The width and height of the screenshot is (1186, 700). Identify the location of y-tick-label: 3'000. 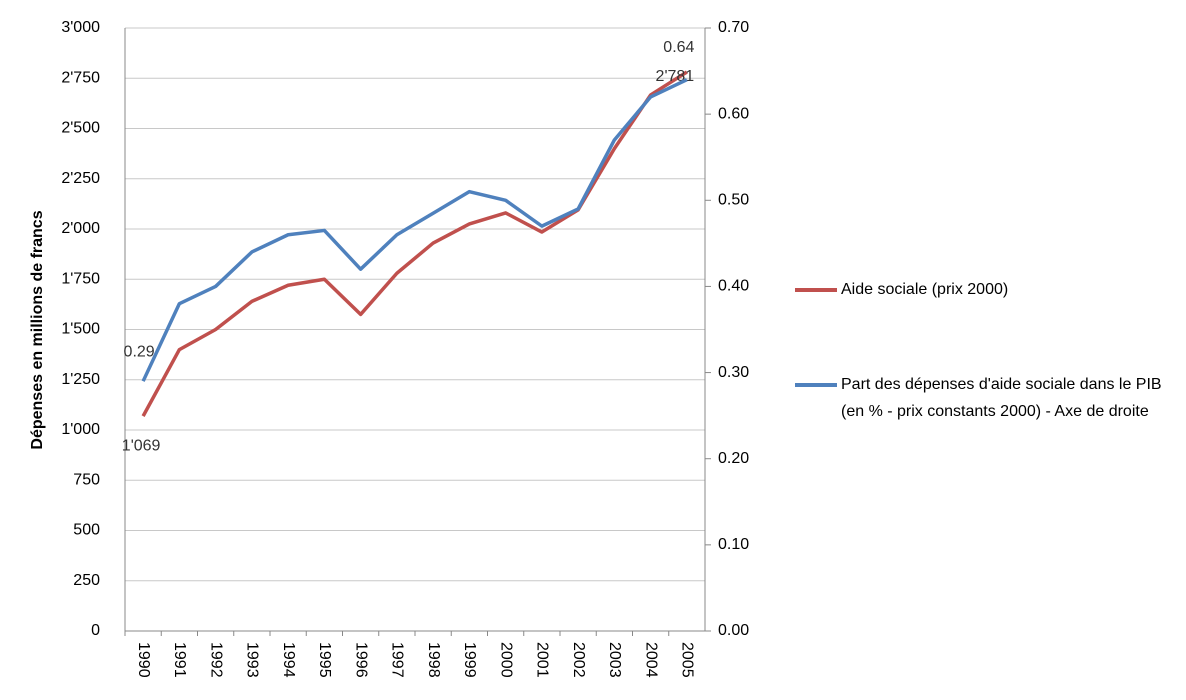
(80, 27).